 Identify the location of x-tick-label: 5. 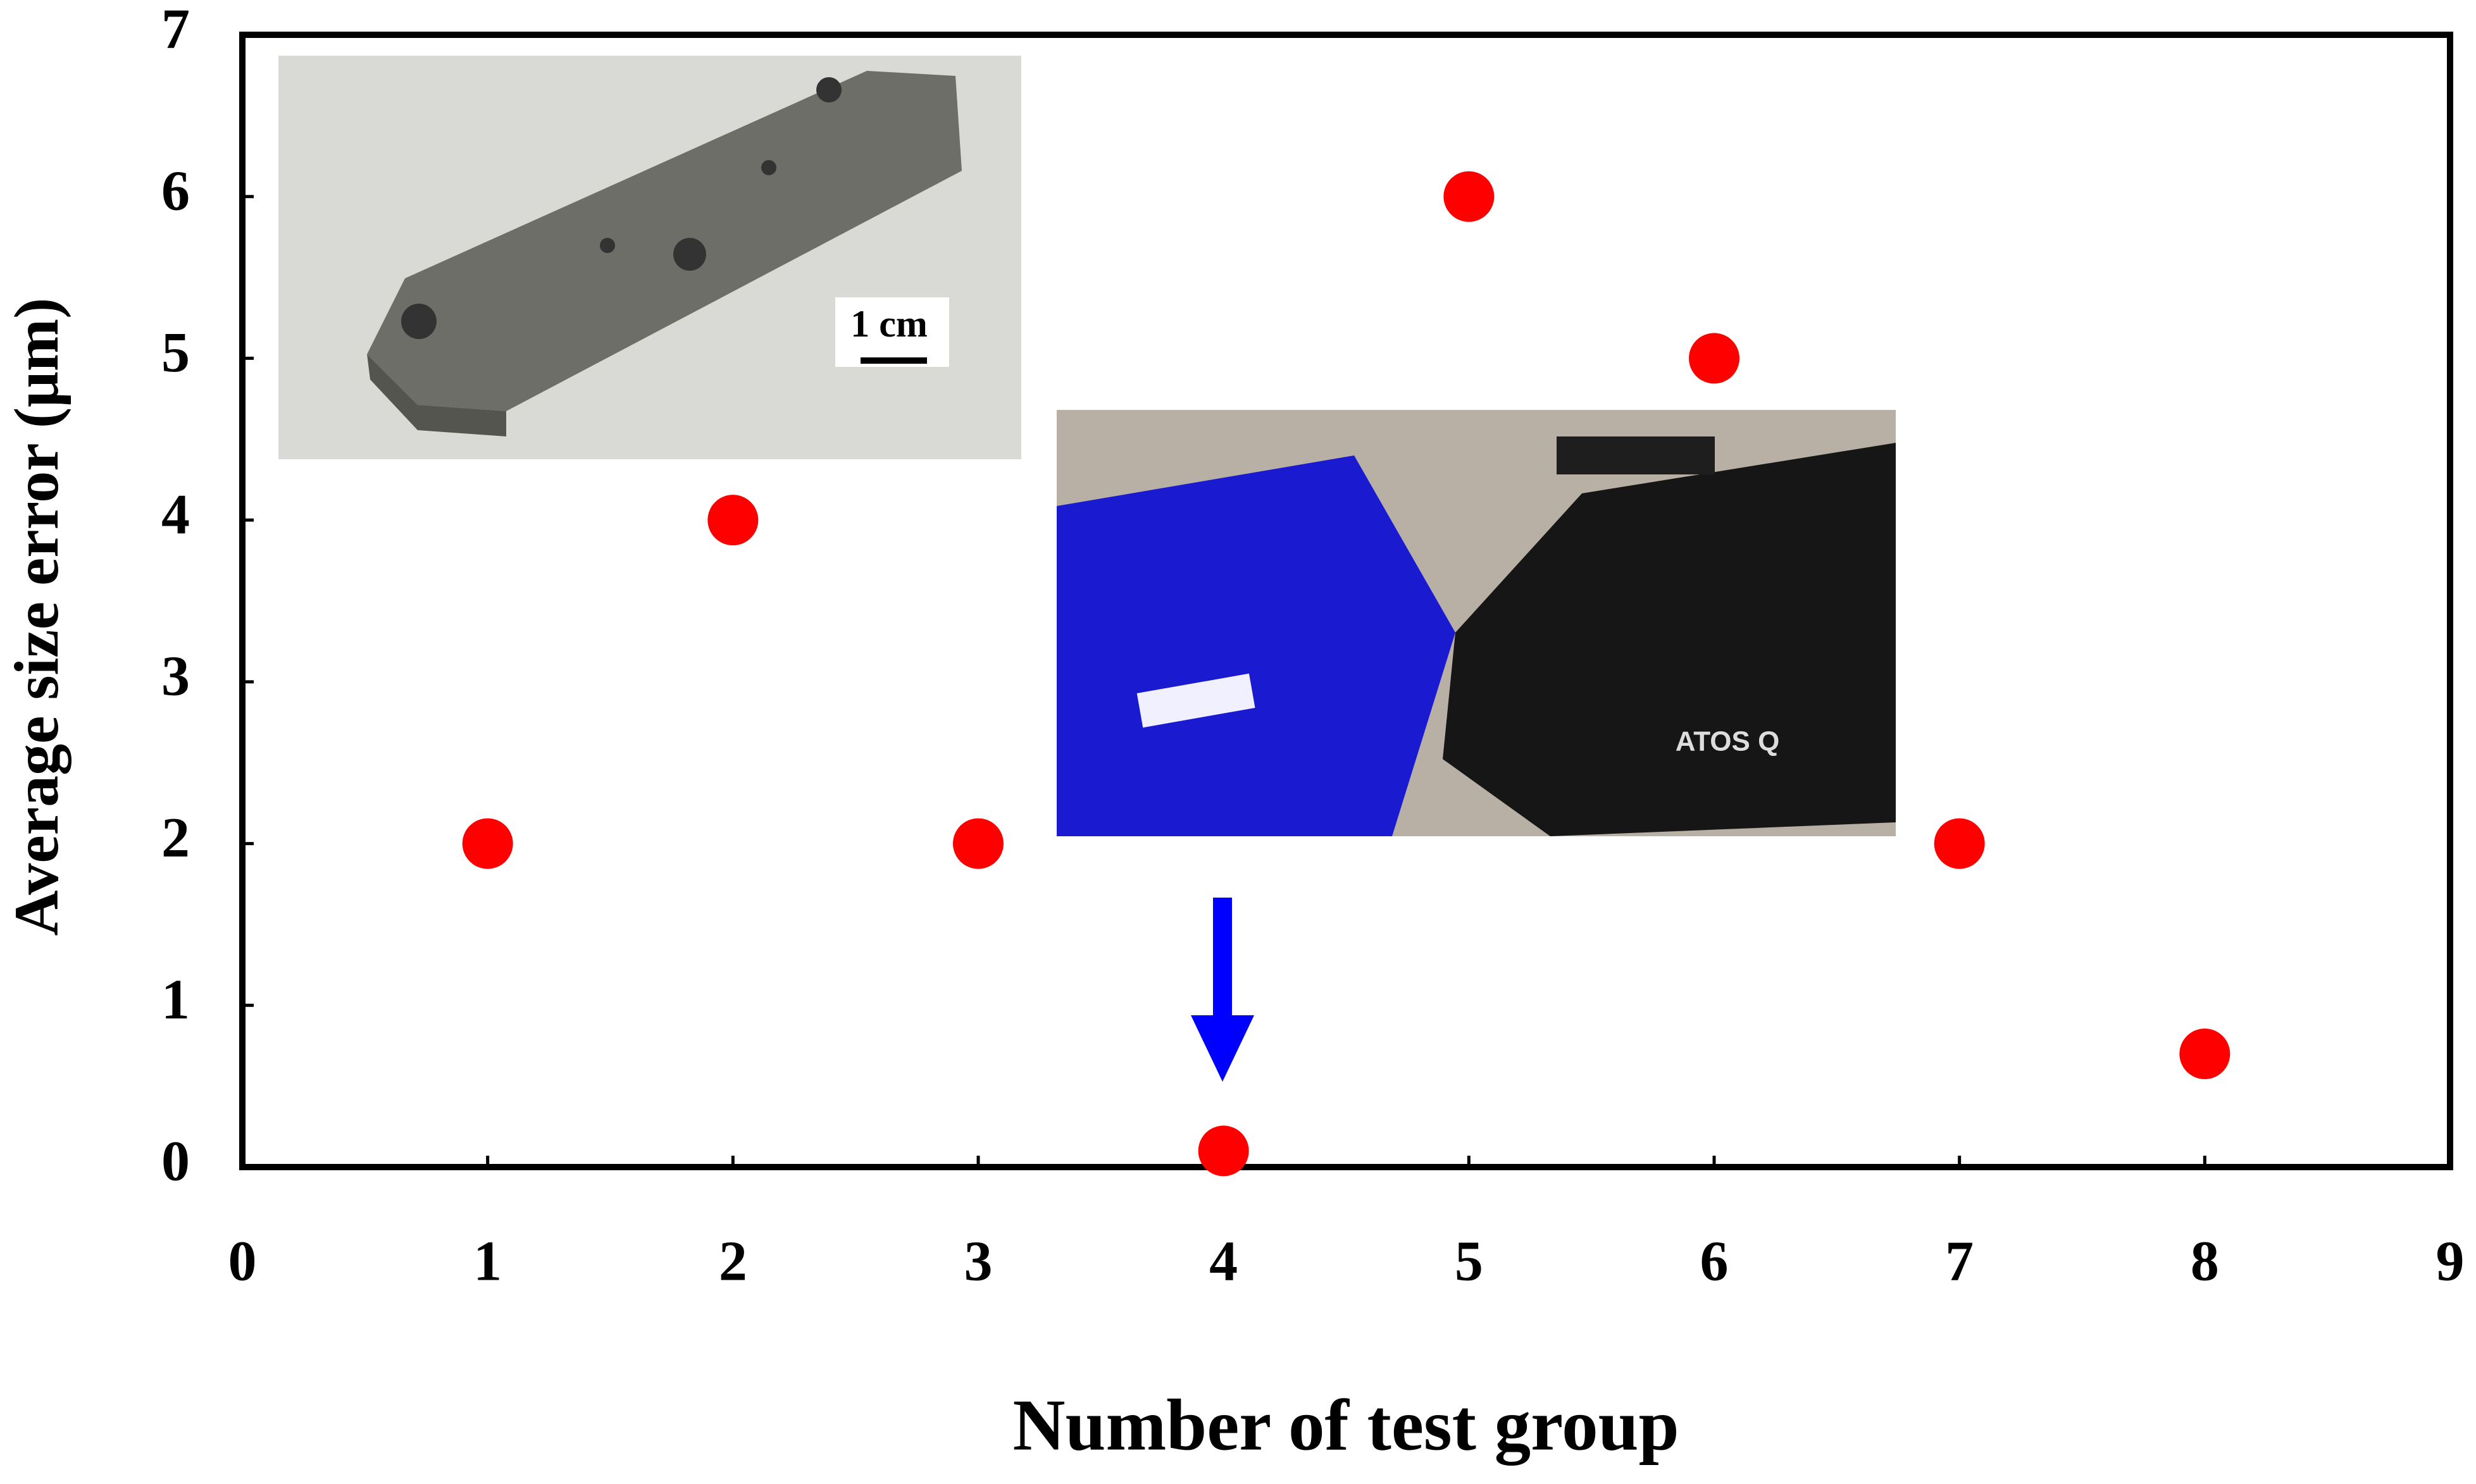
(1469, 1261).